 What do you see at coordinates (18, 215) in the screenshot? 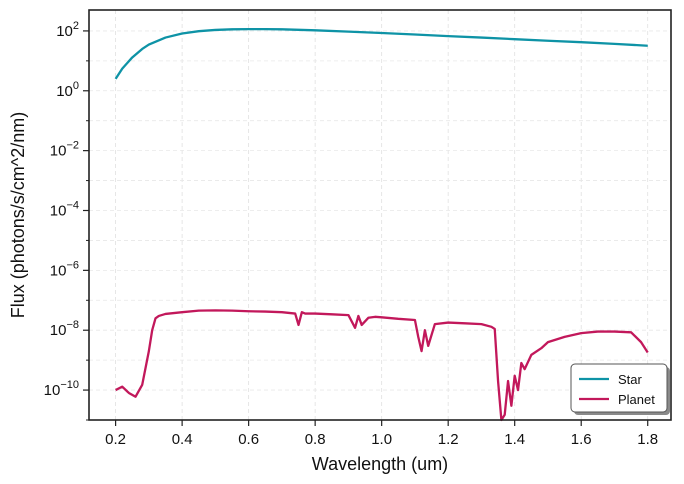
I see `y-axis-label: Flux (photons/s/cm^2/nm)` at bounding box center [18, 215].